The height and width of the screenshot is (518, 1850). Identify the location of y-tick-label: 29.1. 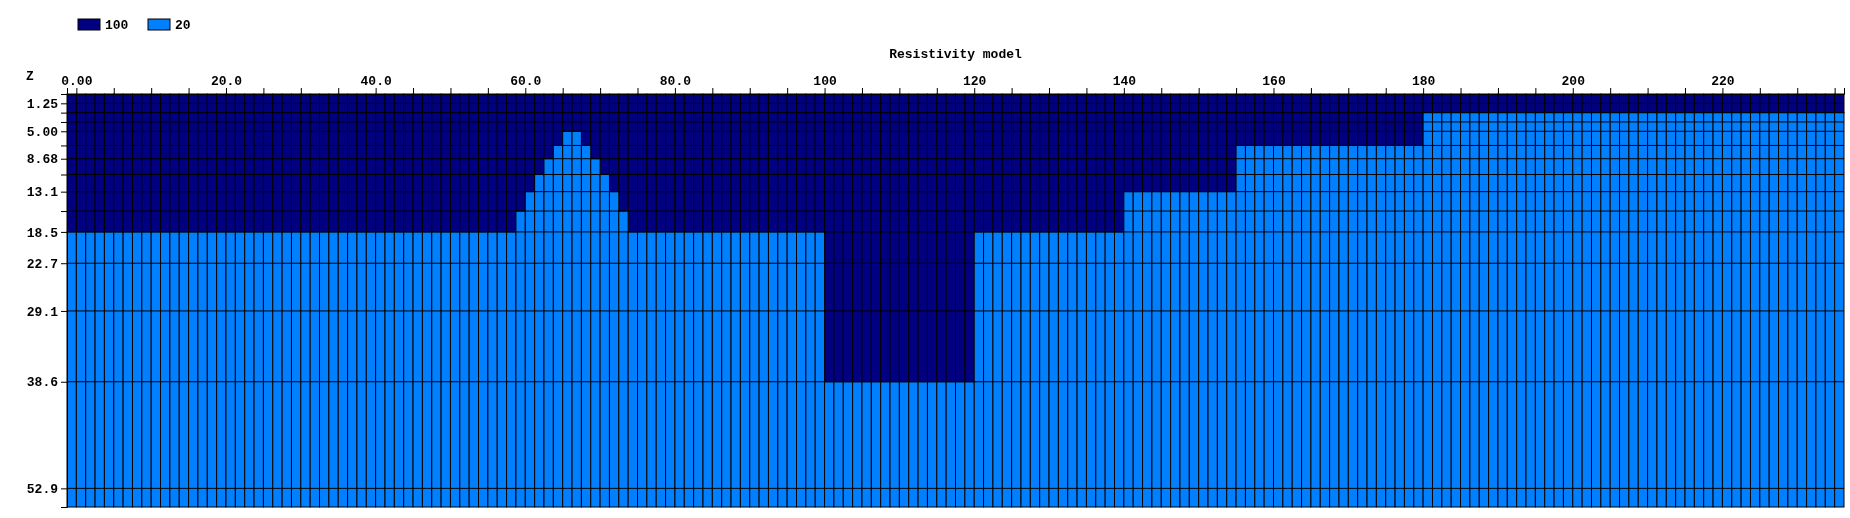
(42, 312).